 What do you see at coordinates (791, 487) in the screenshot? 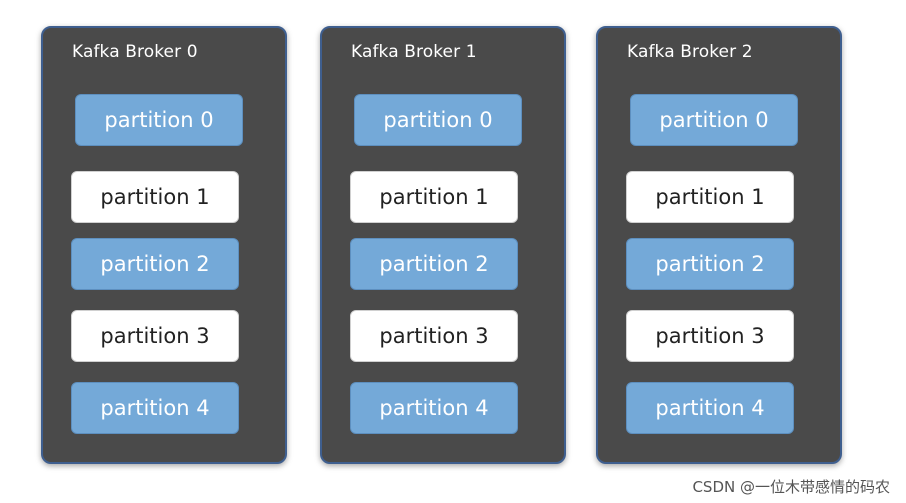
I see `watermark-text: CSDN @一位木带感情的码农` at bounding box center [791, 487].